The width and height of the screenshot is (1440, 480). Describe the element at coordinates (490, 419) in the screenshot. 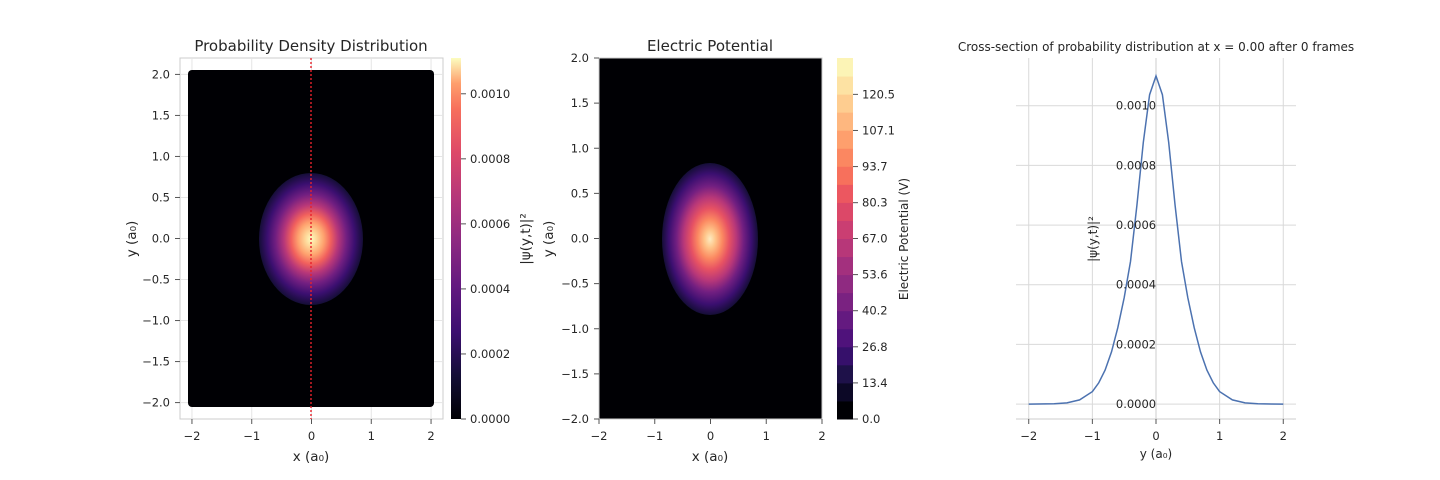

I see `colorbar-tick-label: 0.0000` at that location.